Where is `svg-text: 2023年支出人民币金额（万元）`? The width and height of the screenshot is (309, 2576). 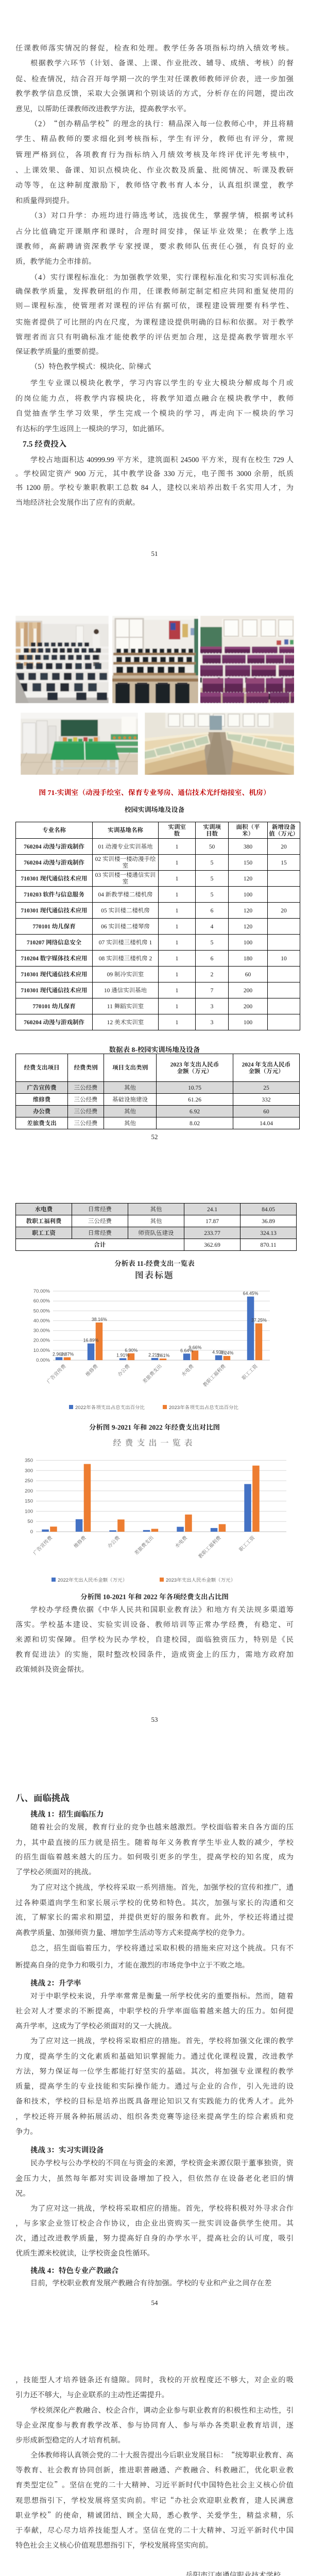 svg-text: 2023年支出人民币金额（万元） is located at coordinates (201, 1579).